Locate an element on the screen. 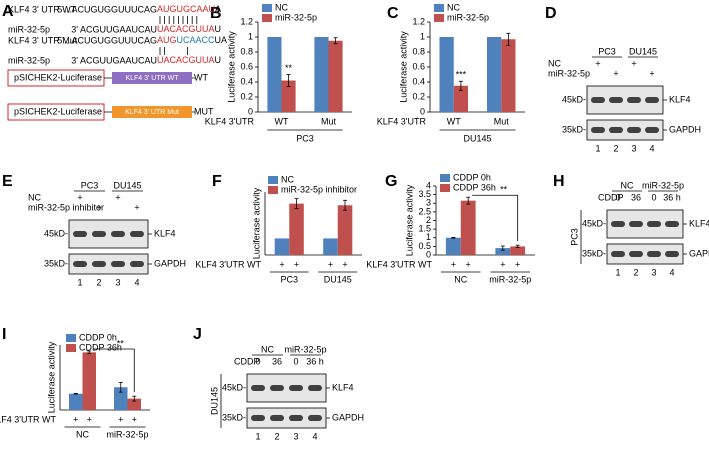  y-tick-label: 2 is located at coordinates (428, 220).